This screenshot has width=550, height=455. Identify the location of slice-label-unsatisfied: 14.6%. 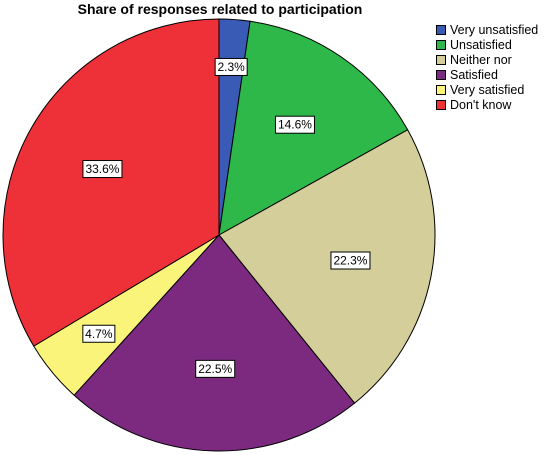
(294, 124).